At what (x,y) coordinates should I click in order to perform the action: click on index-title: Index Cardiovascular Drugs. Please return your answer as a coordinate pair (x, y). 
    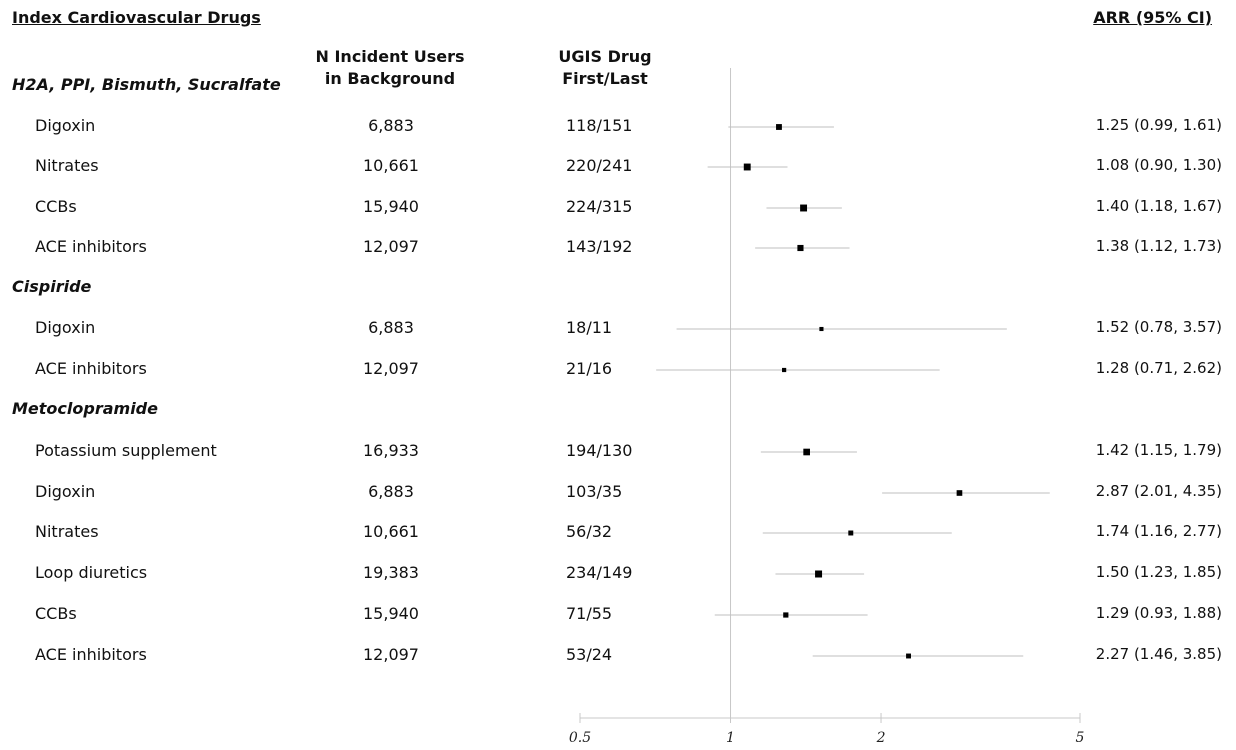
    Looking at the image, I should click on (136, 17).